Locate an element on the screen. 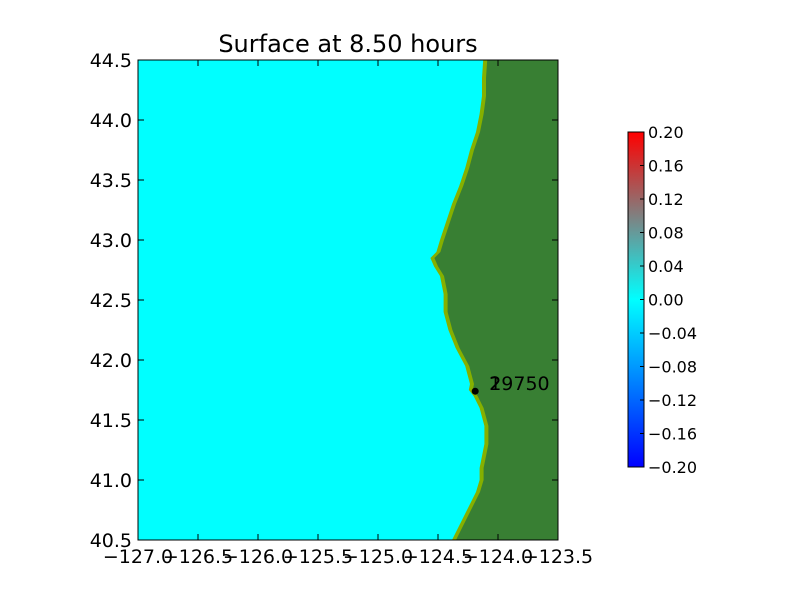 The image size is (800, 600). y-tick-label: 42.0 is located at coordinates (111, 361).